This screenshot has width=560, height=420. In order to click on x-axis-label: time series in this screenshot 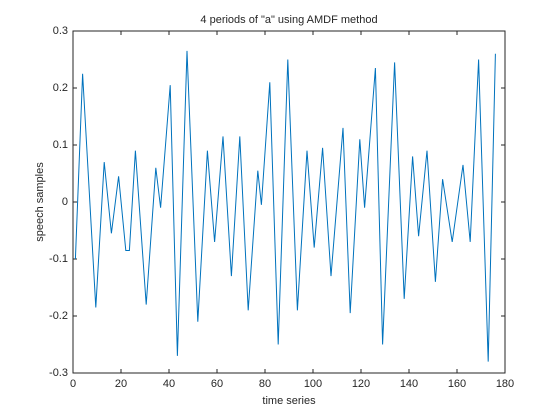, I will do `click(289, 401)`.